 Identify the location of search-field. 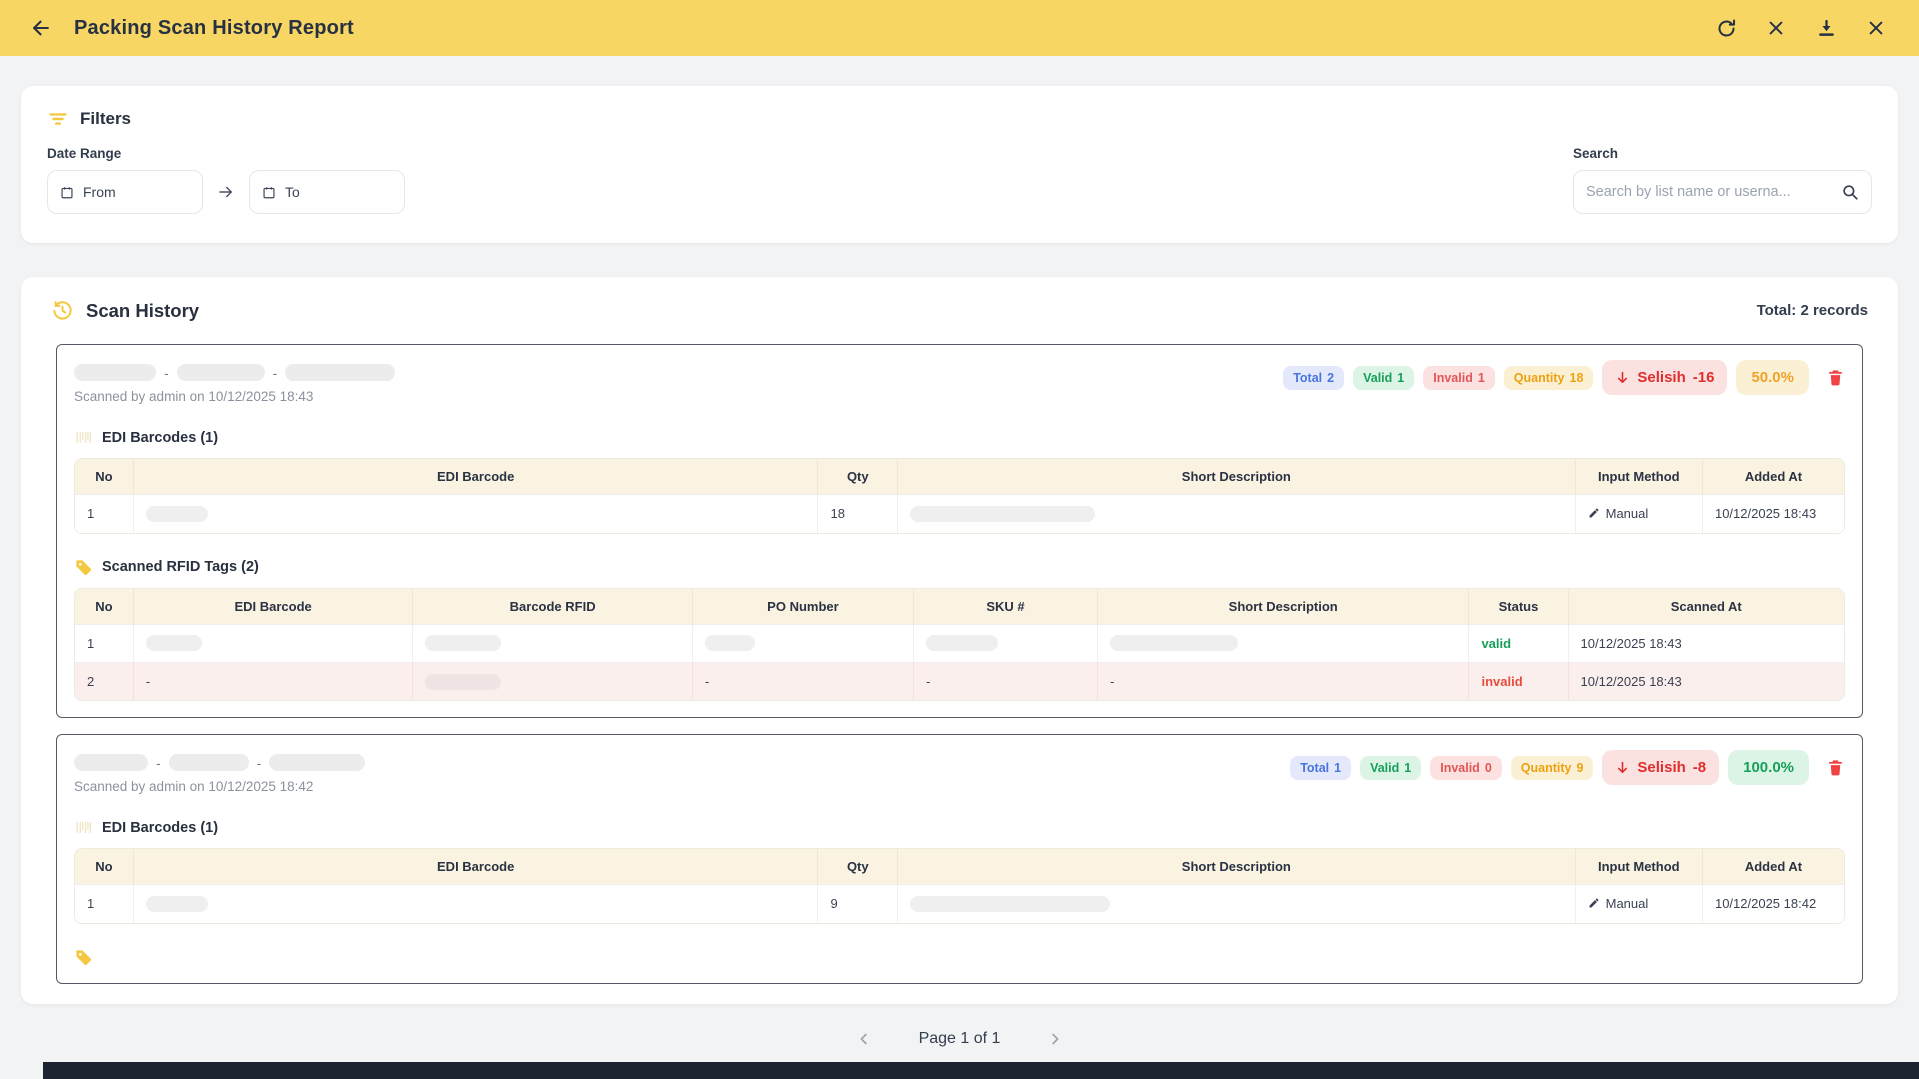
(1722, 192).